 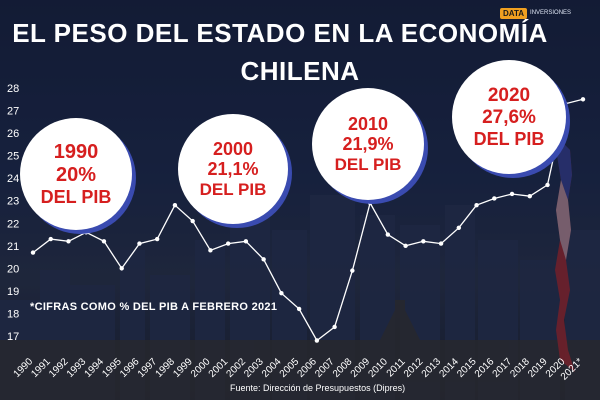 I want to click on x-tick-label: 2009, so click(x=361, y=368).